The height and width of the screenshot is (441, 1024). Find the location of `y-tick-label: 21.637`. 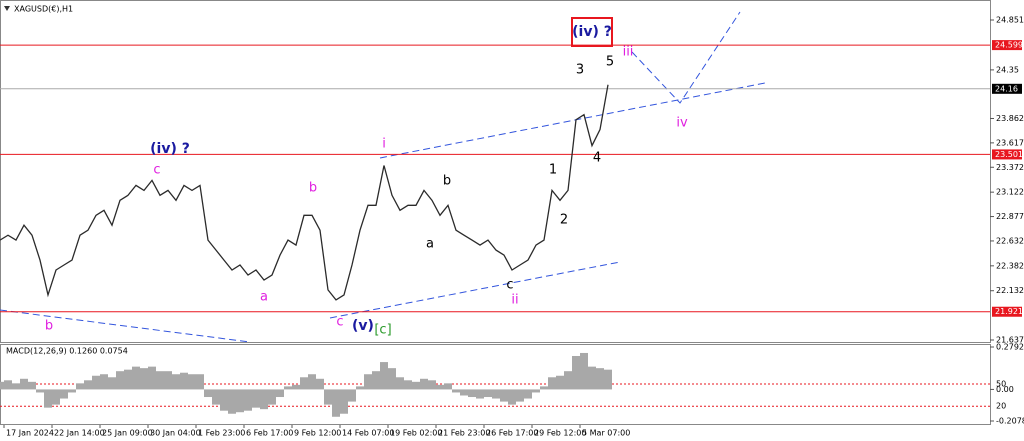

y-tick-label: 21.637 is located at coordinates (1010, 340).